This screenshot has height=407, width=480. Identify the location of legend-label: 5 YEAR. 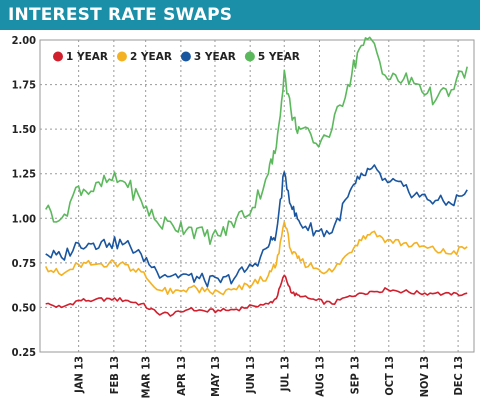
(279, 57).